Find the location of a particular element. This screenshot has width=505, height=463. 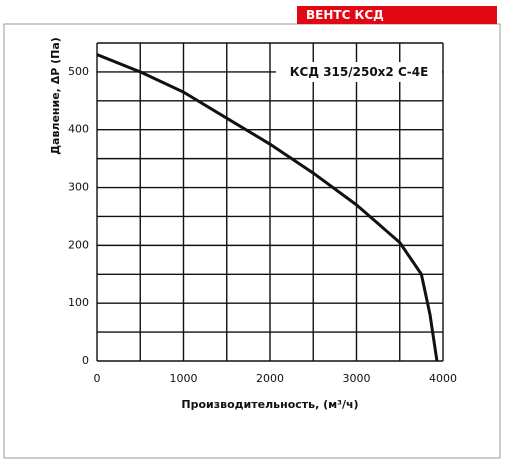

label-box is located at coordinates (359, 72).